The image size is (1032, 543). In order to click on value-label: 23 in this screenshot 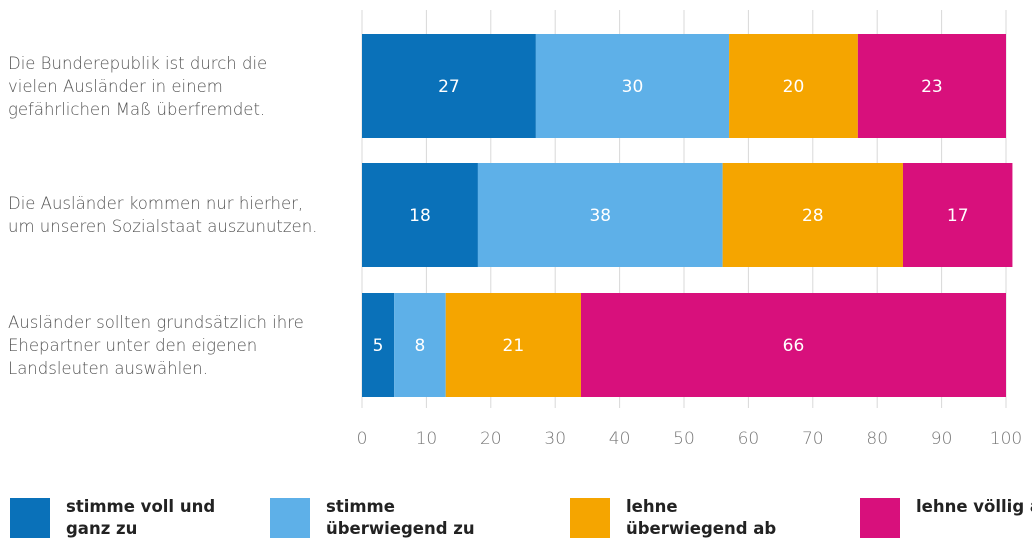, I will do `click(932, 87)`.